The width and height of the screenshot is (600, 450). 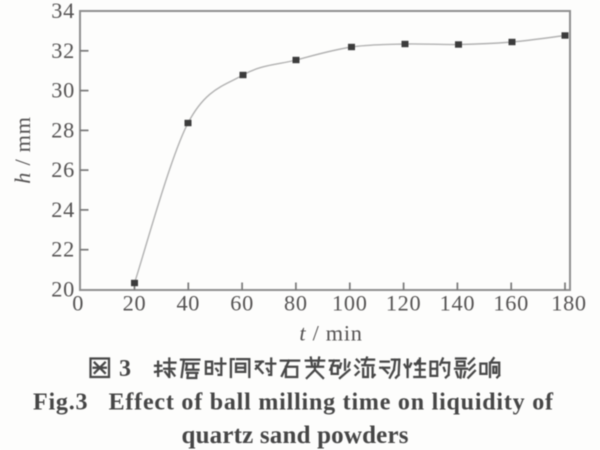 What do you see at coordinates (569, 303) in the screenshot?
I see `svg-text: 180` at bounding box center [569, 303].